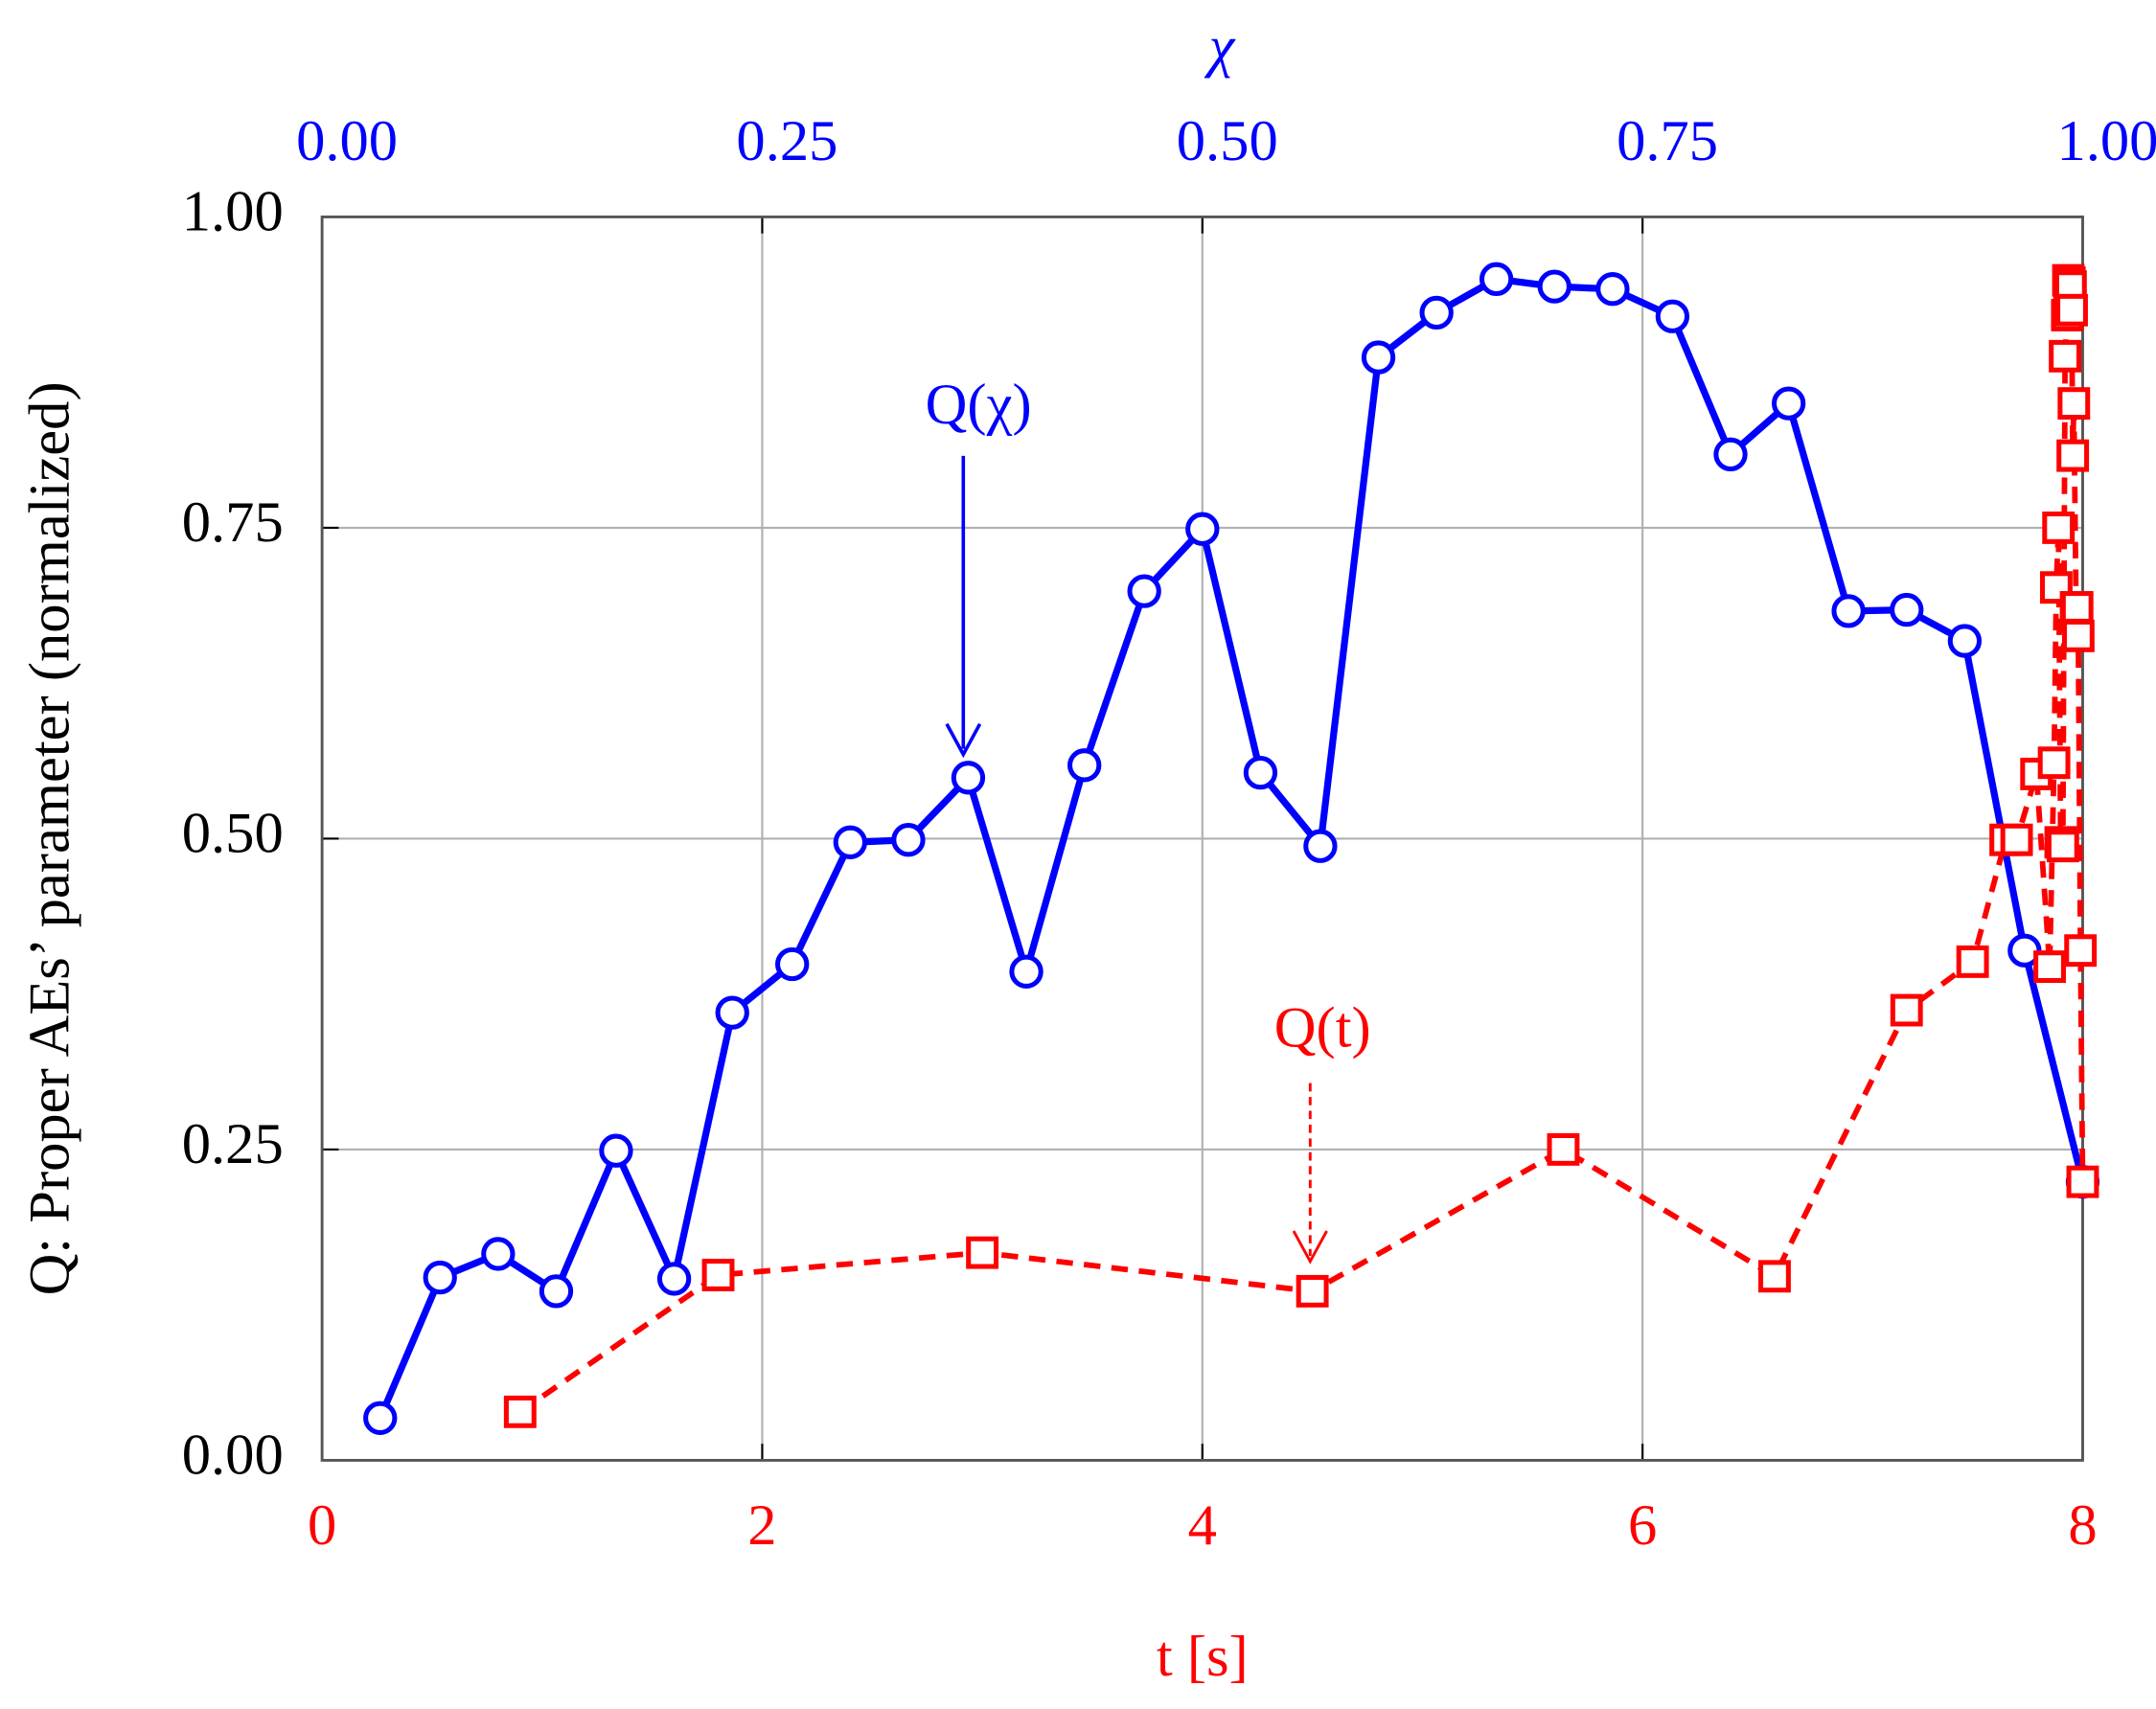 This screenshot has width=2156, height=1709. What do you see at coordinates (2082, 1525) in the screenshot?
I see `x-tick-label: 8` at bounding box center [2082, 1525].